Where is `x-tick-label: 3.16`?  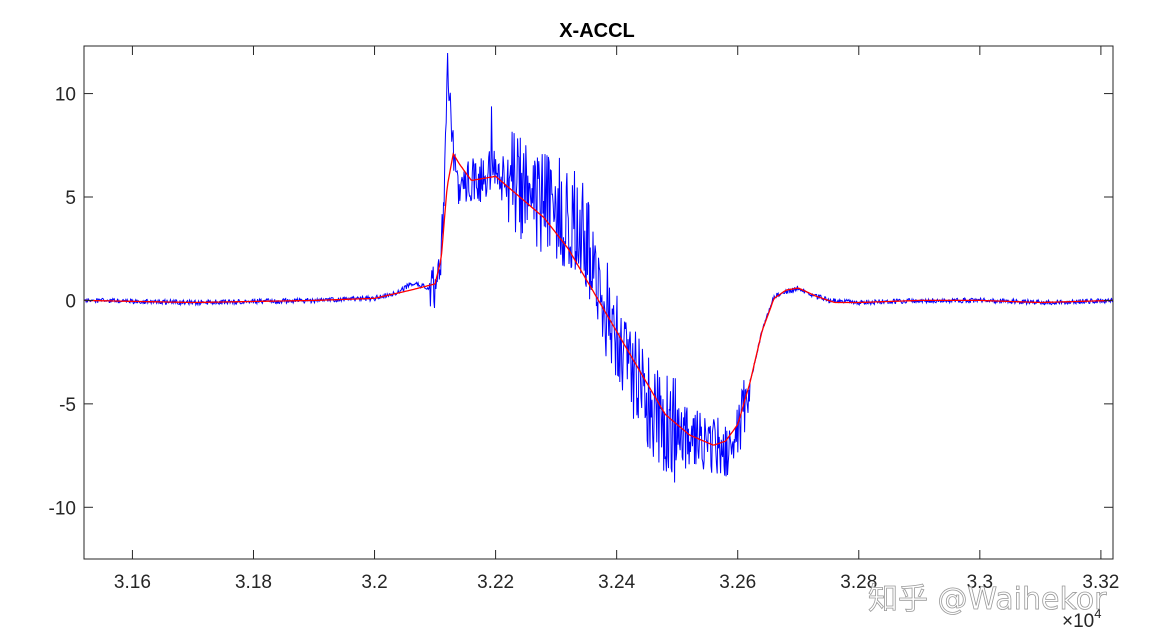 x-tick-label: 3.16 is located at coordinates (132, 582).